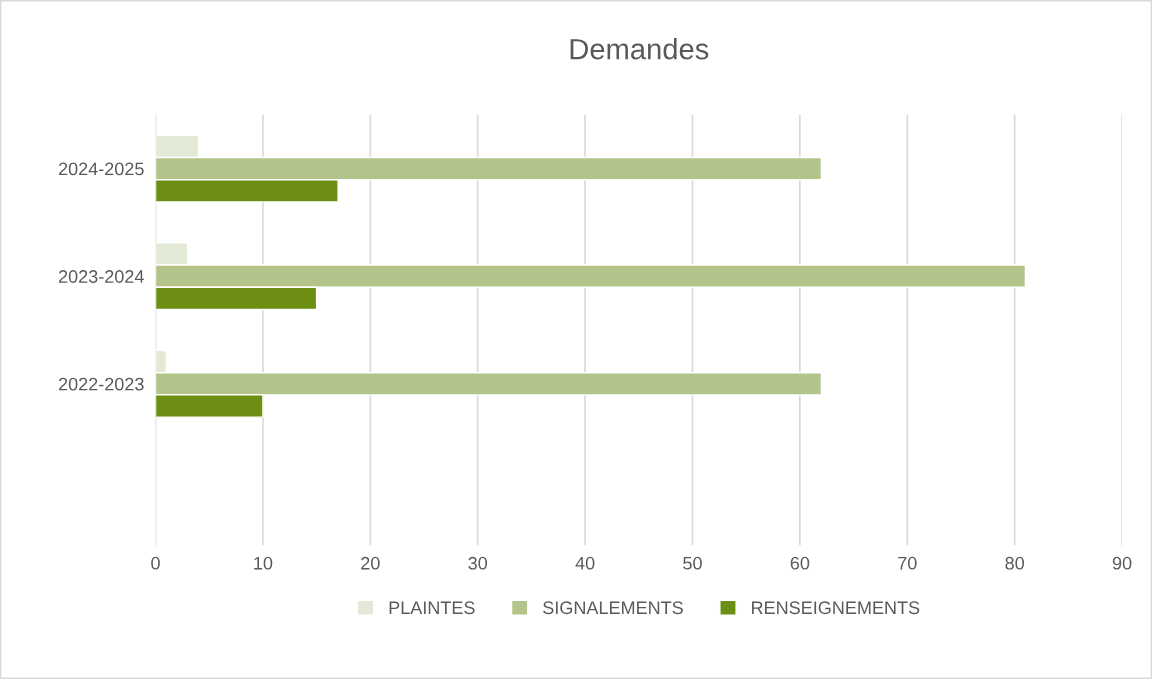  Describe the element at coordinates (101, 276) in the screenshot. I see `y-tick-label: 2023-2024` at that location.